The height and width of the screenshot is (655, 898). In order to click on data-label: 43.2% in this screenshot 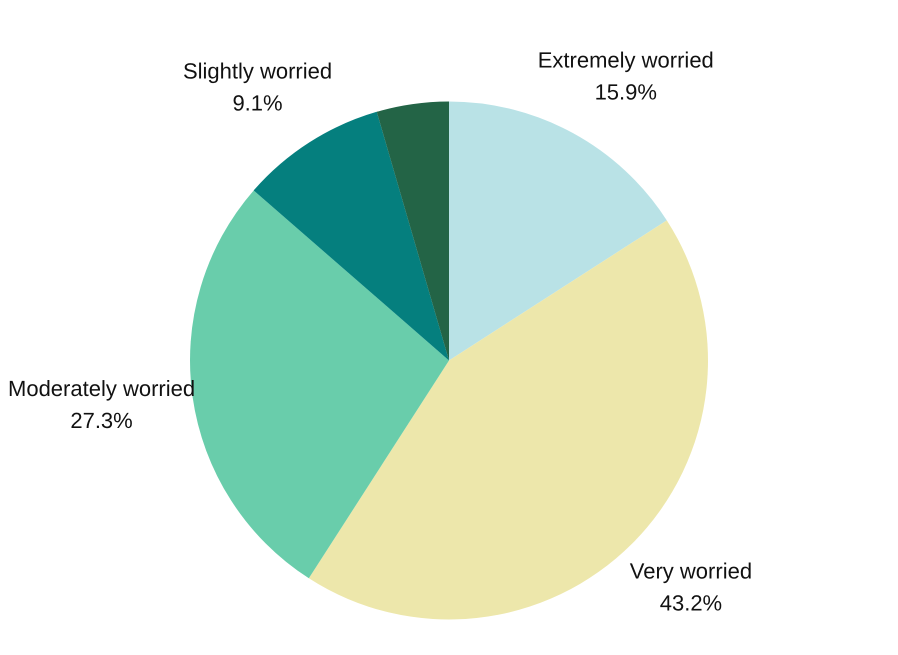, I will do `click(691, 603)`.